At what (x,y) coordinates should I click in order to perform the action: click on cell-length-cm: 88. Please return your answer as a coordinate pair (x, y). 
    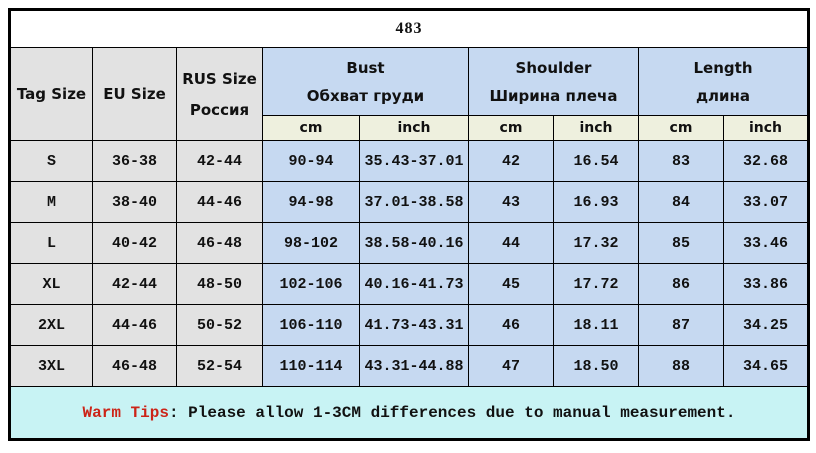
    Looking at the image, I should click on (681, 366).